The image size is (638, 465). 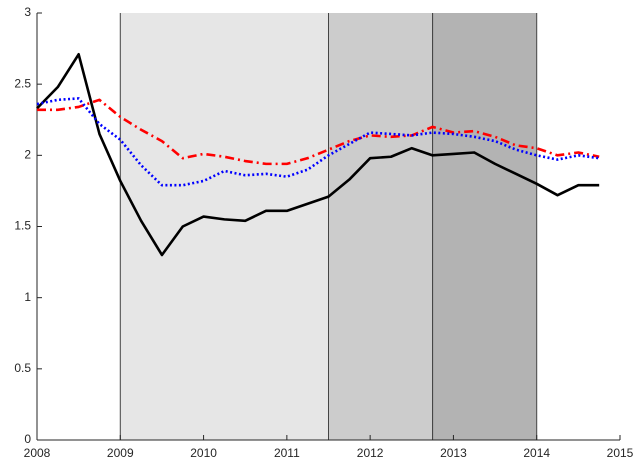 What do you see at coordinates (120, 453) in the screenshot?
I see `x-tick-label: 2009` at bounding box center [120, 453].